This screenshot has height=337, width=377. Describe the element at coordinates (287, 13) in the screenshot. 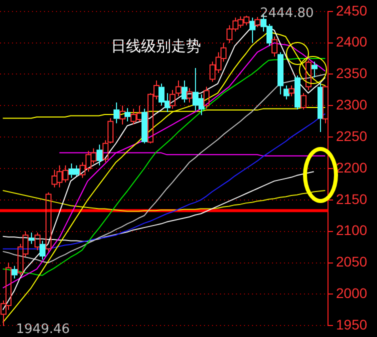

I see `annotation: 2444.80` at that location.